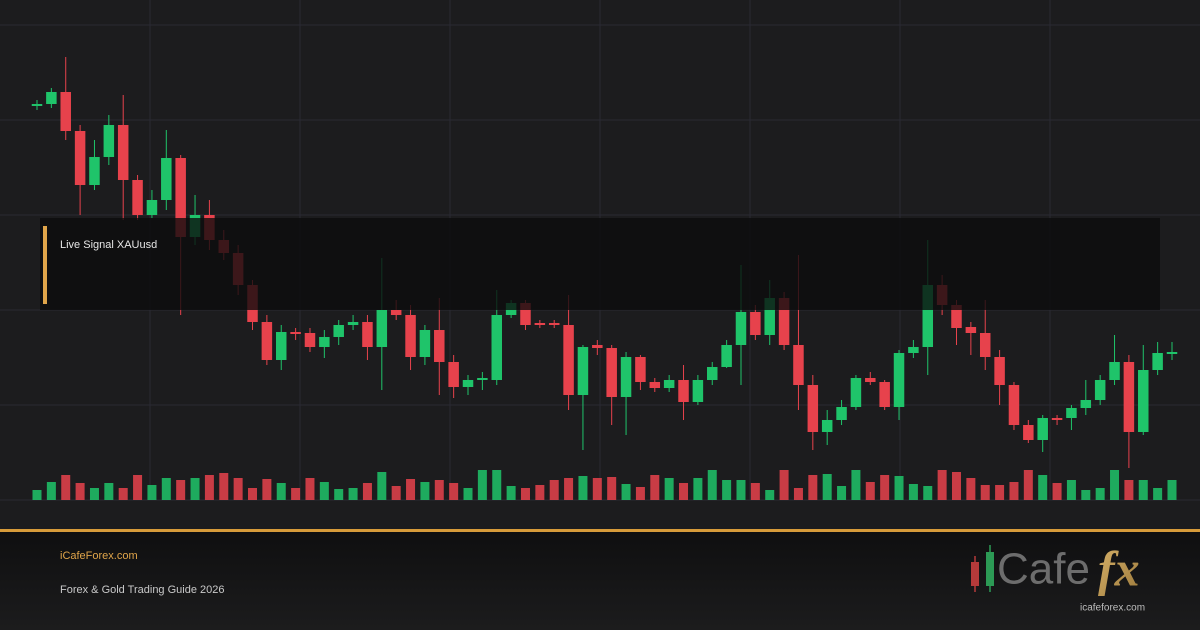 The image size is (1200, 630). What do you see at coordinates (142, 590) in the screenshot?
I see `footer-tagline: Forex & Gold Trading Guide 2026` at bounding box center [142, 590].